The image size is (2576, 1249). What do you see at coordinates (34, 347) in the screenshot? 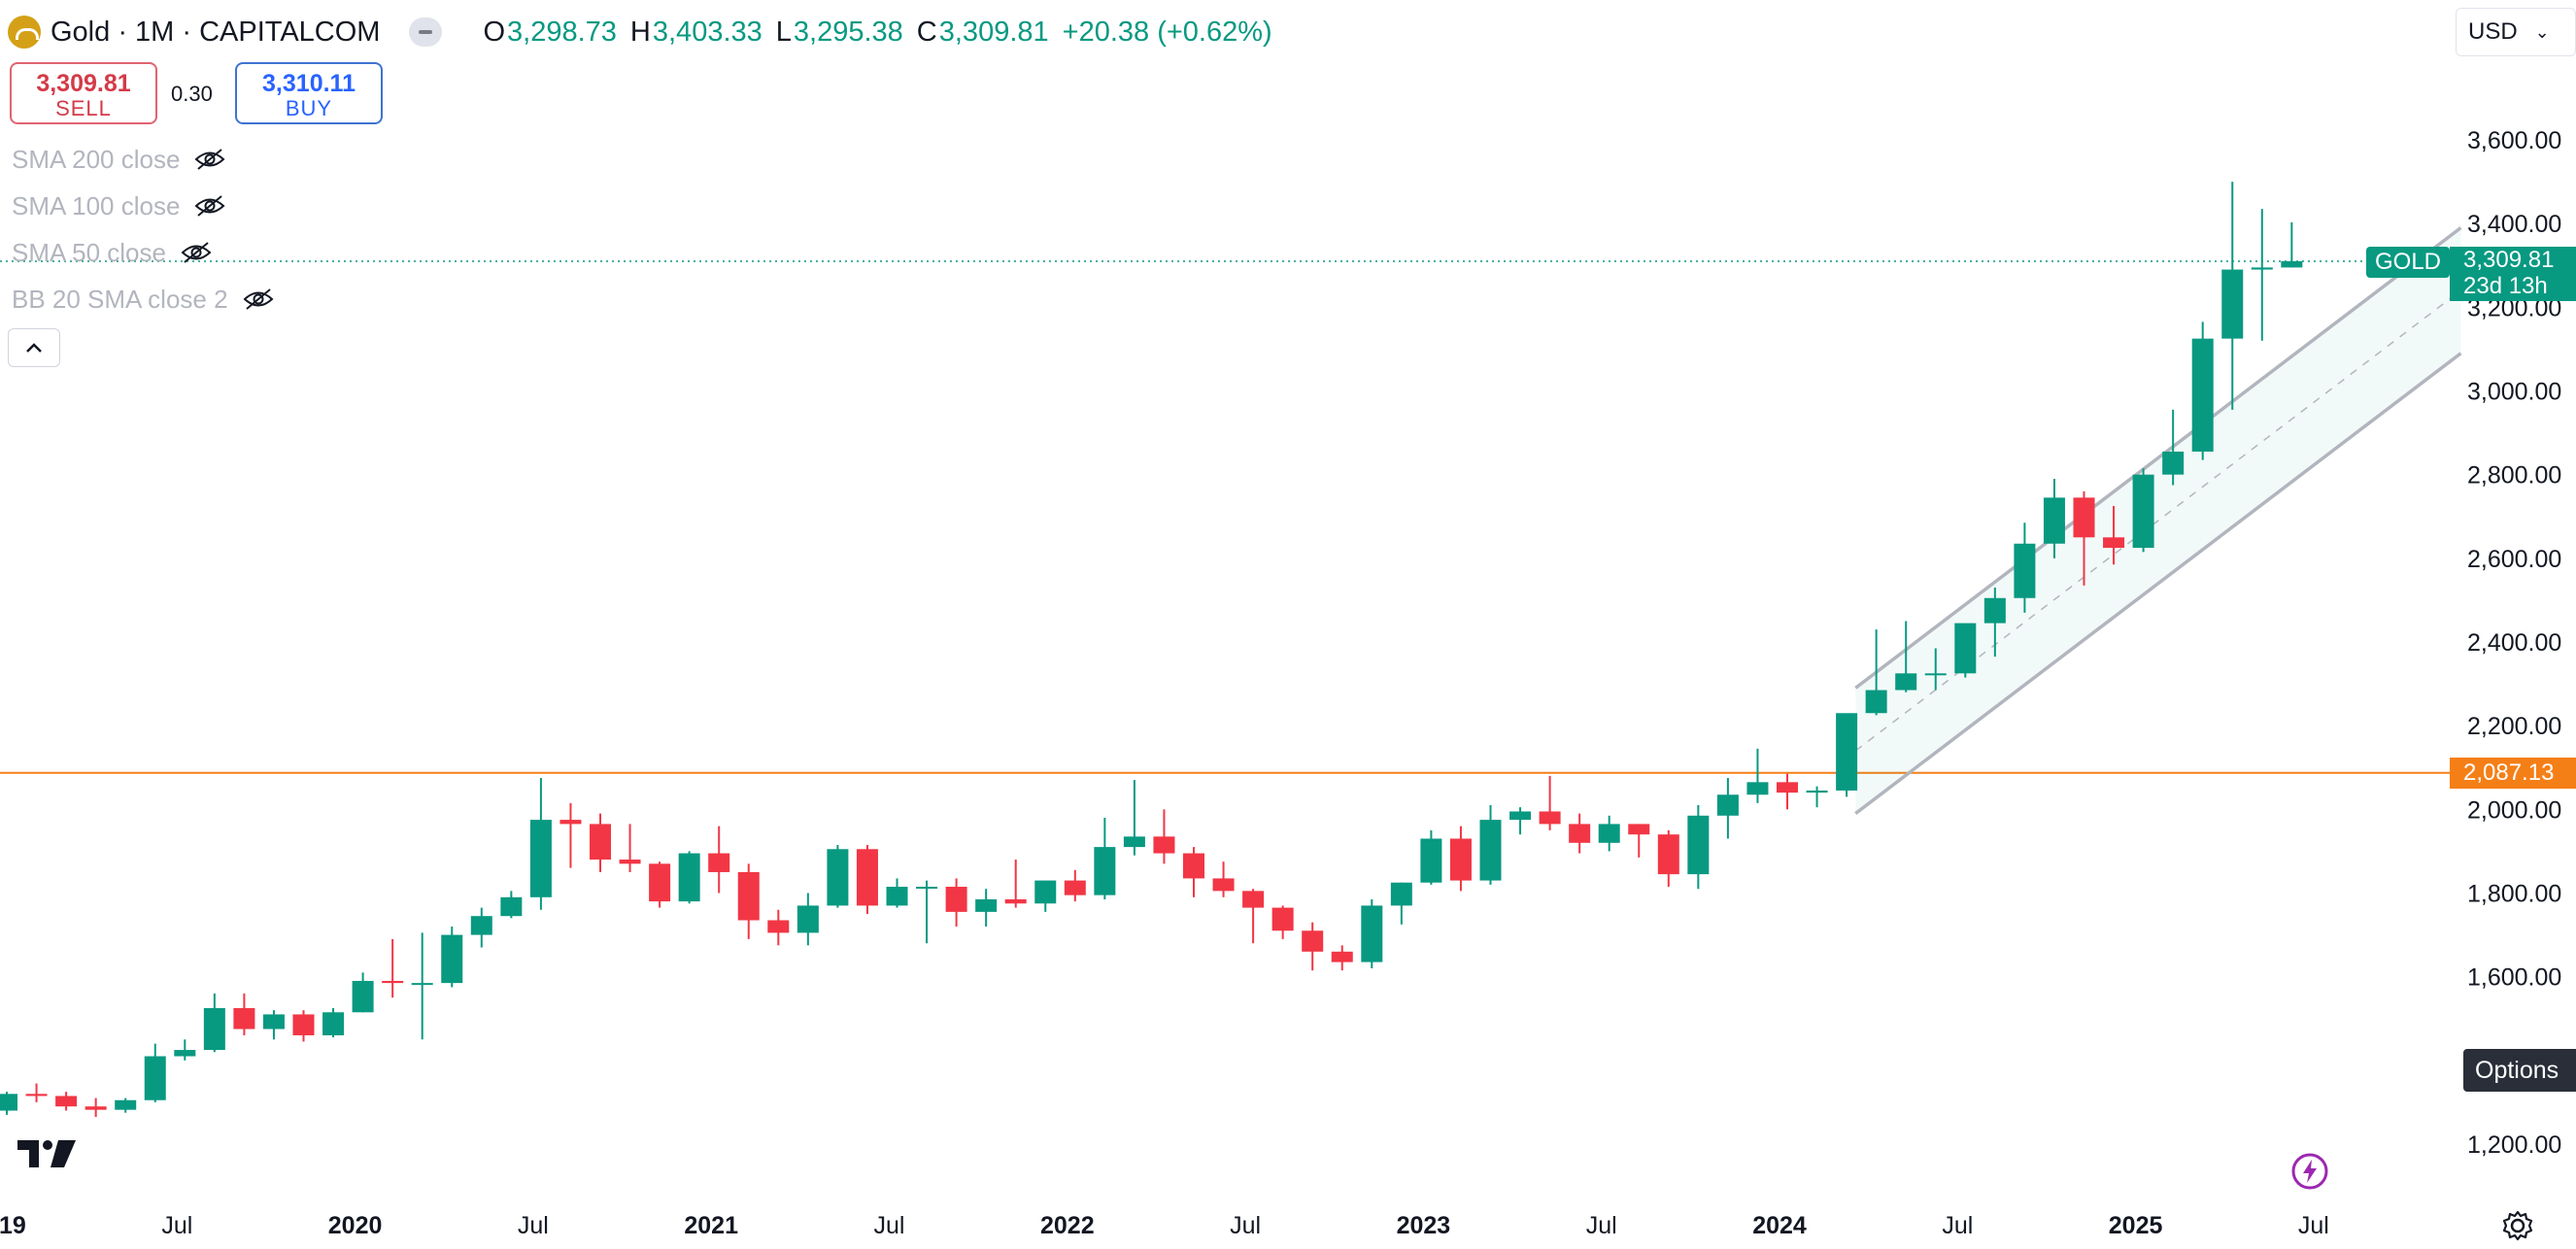
I see `collapse-legend-button` at bounding box center [34, 347].